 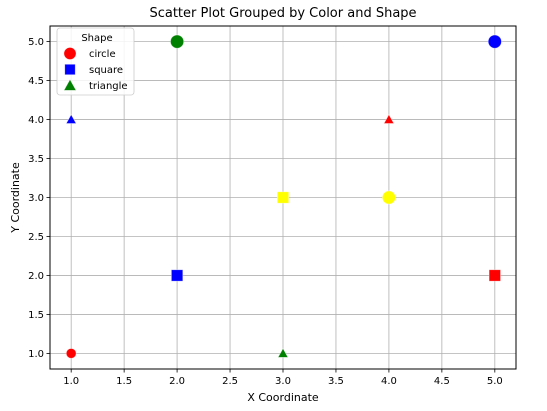 What do you see at coordinates (70, 84) in the screenshot?
I see `legend-marker-triangle` at bounding box center [70, 84].